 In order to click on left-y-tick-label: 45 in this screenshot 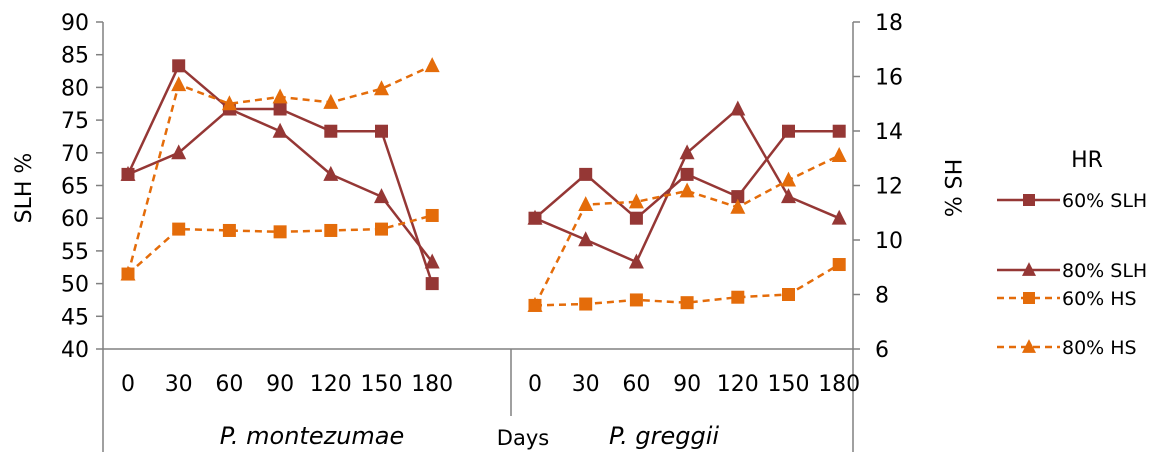, I will do `click(75, 317)`.